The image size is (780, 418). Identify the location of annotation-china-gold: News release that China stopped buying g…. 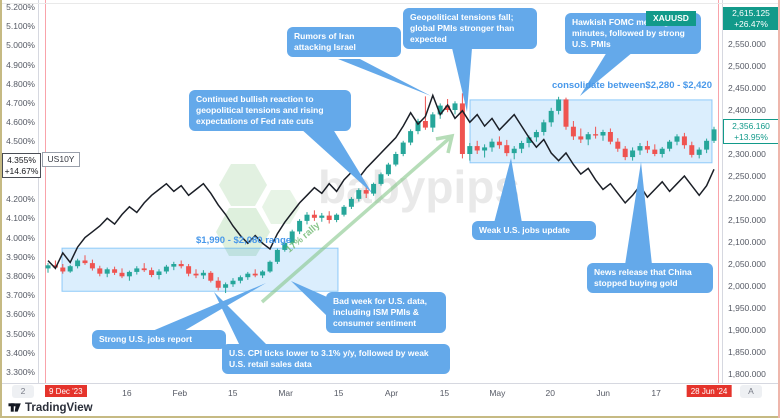
(650, 278).